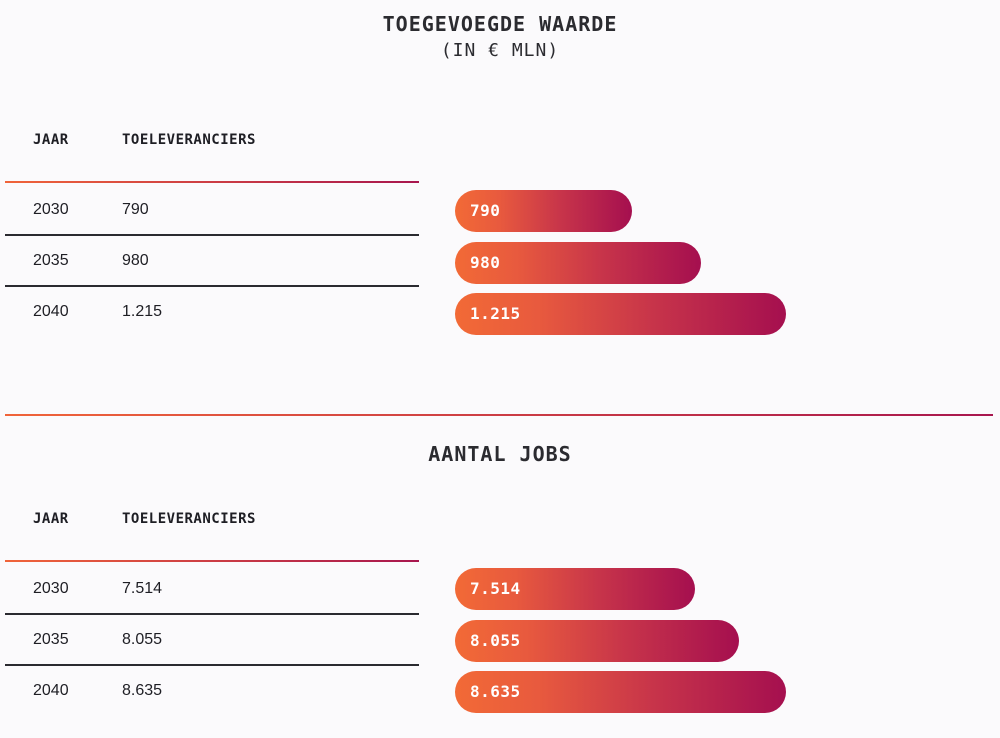  Describe the element at coordinates (135, 260) in the screenshot. I see `value-cell: 980` at that location.